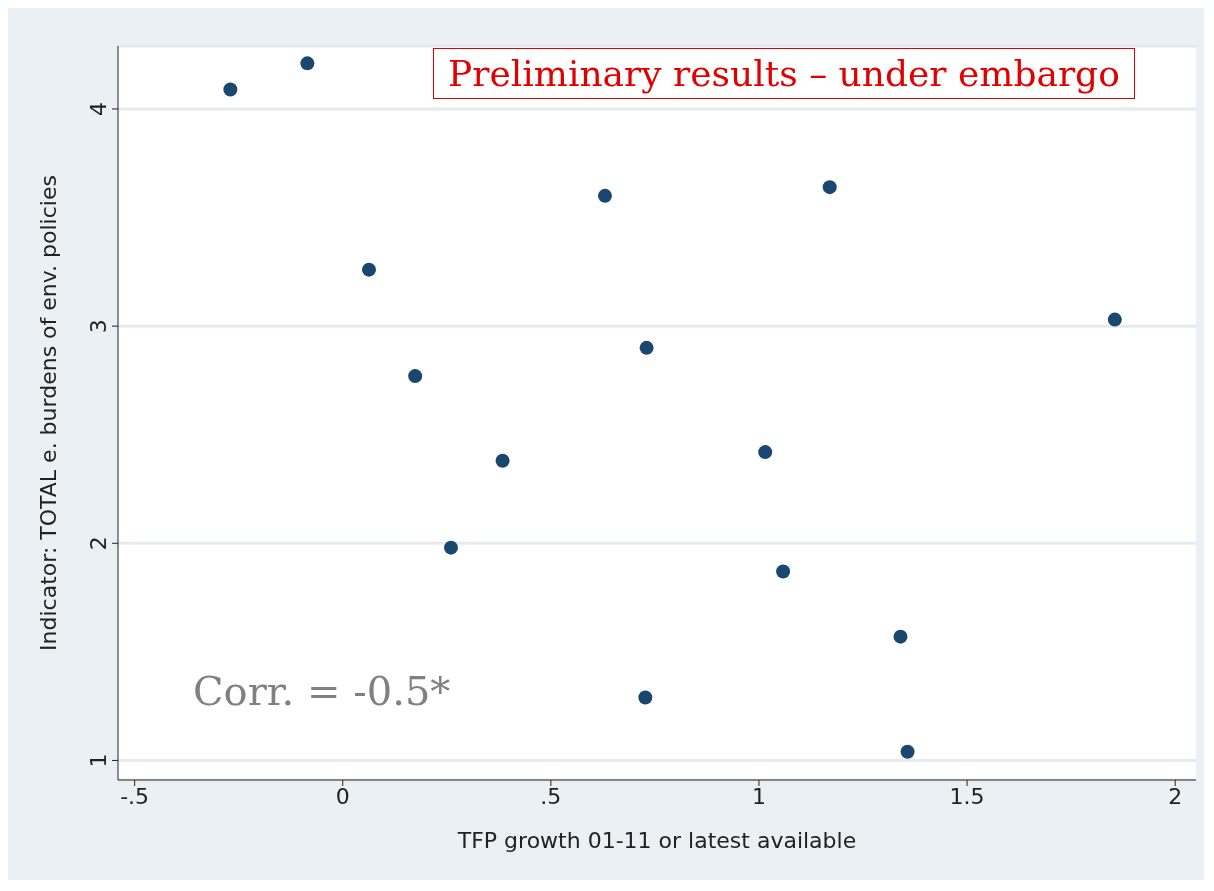 The image size is (1214, 891). I want to click on x-tick-label: 1.5, so click(967, 796).